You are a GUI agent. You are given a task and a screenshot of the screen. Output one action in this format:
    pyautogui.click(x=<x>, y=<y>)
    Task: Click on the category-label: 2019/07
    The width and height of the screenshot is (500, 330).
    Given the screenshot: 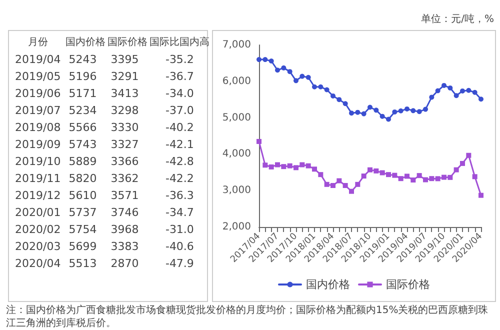 What is the action you would take?
    pyautogui.click(x=38, y=111)
    